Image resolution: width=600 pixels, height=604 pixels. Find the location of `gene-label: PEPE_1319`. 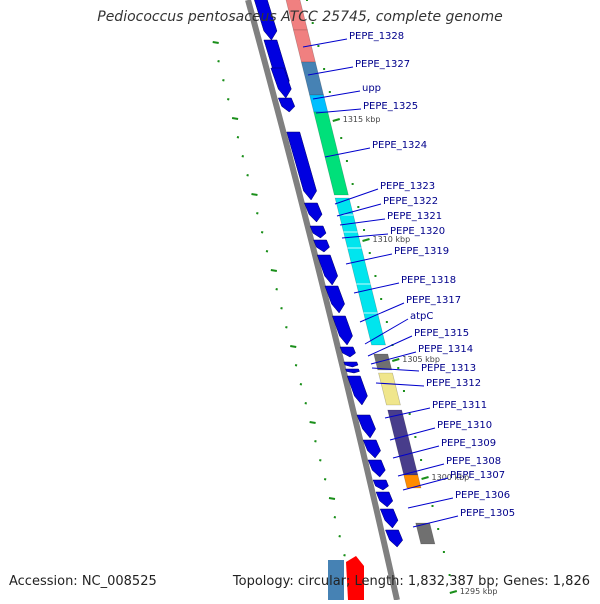

gene-label: PEPE_1319 is located at coordinates (421, 251).